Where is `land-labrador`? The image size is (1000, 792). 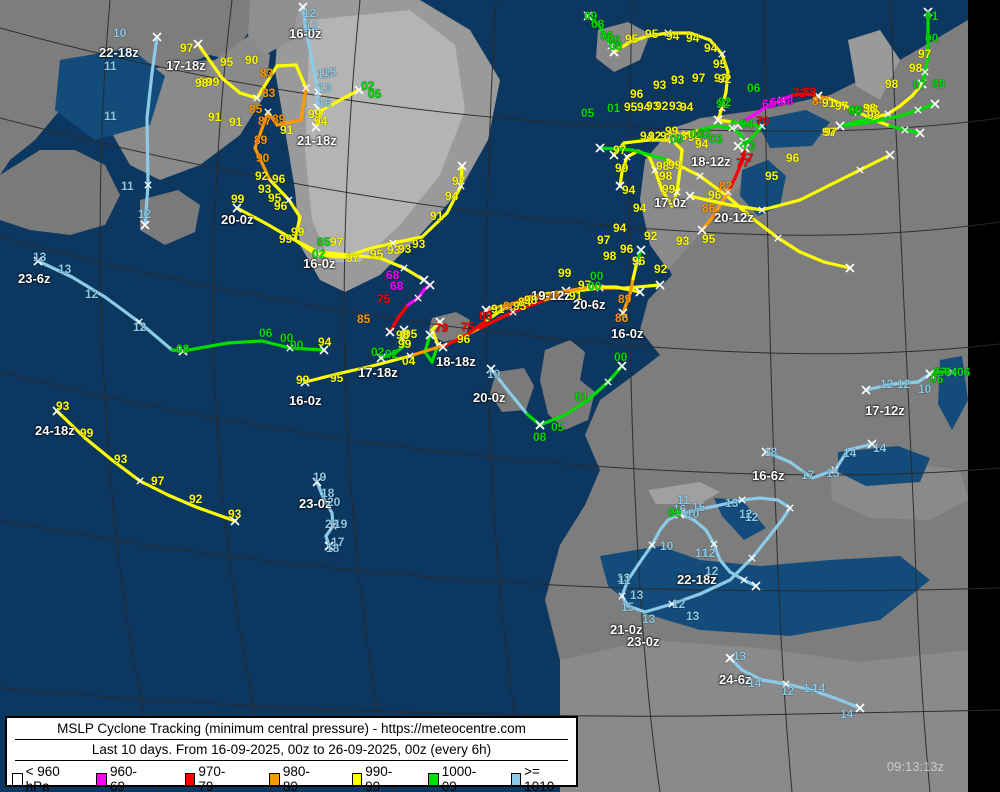
land-labrador is located at coordinates (60, 192).